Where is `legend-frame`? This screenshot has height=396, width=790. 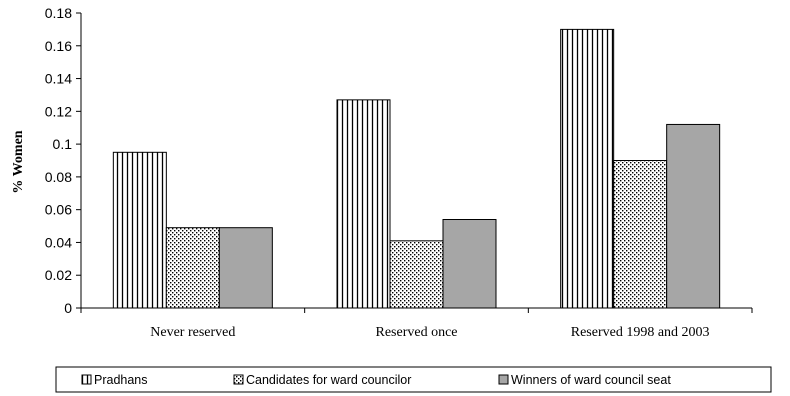 legend-frame is located at coordinates (413, 379).